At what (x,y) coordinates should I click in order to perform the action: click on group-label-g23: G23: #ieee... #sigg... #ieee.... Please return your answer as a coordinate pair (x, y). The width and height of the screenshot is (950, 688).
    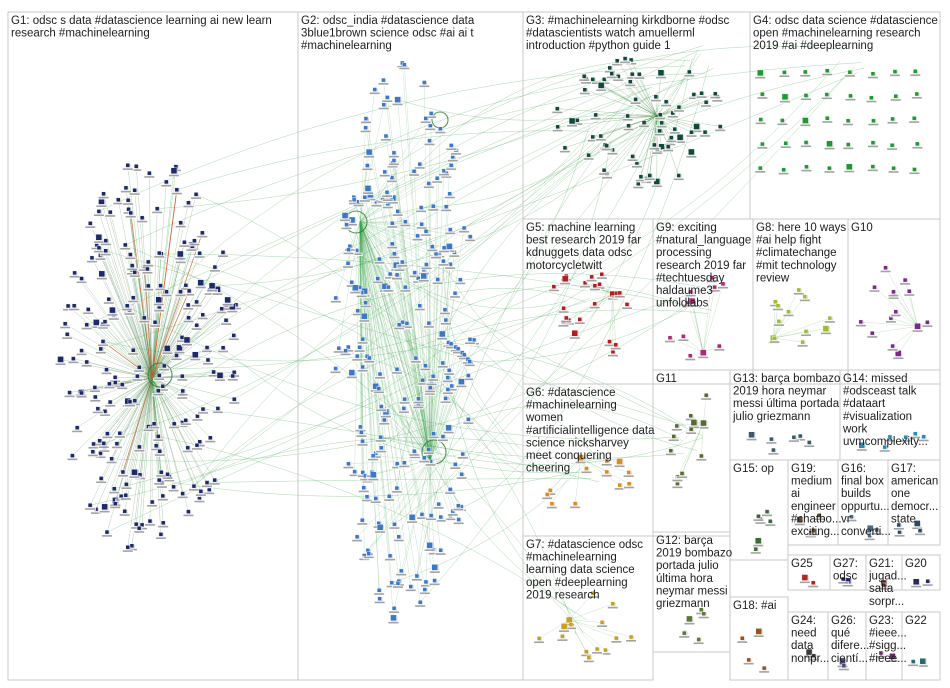
    Looking at the image, I should click on (888, 640).